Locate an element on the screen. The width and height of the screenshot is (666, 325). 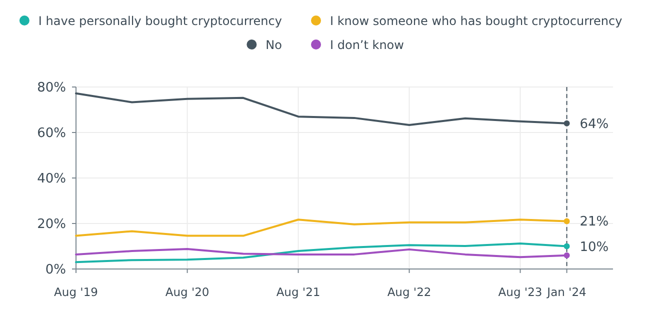
x-tick-label: Aug '23 is located at coordinates (520, 292).